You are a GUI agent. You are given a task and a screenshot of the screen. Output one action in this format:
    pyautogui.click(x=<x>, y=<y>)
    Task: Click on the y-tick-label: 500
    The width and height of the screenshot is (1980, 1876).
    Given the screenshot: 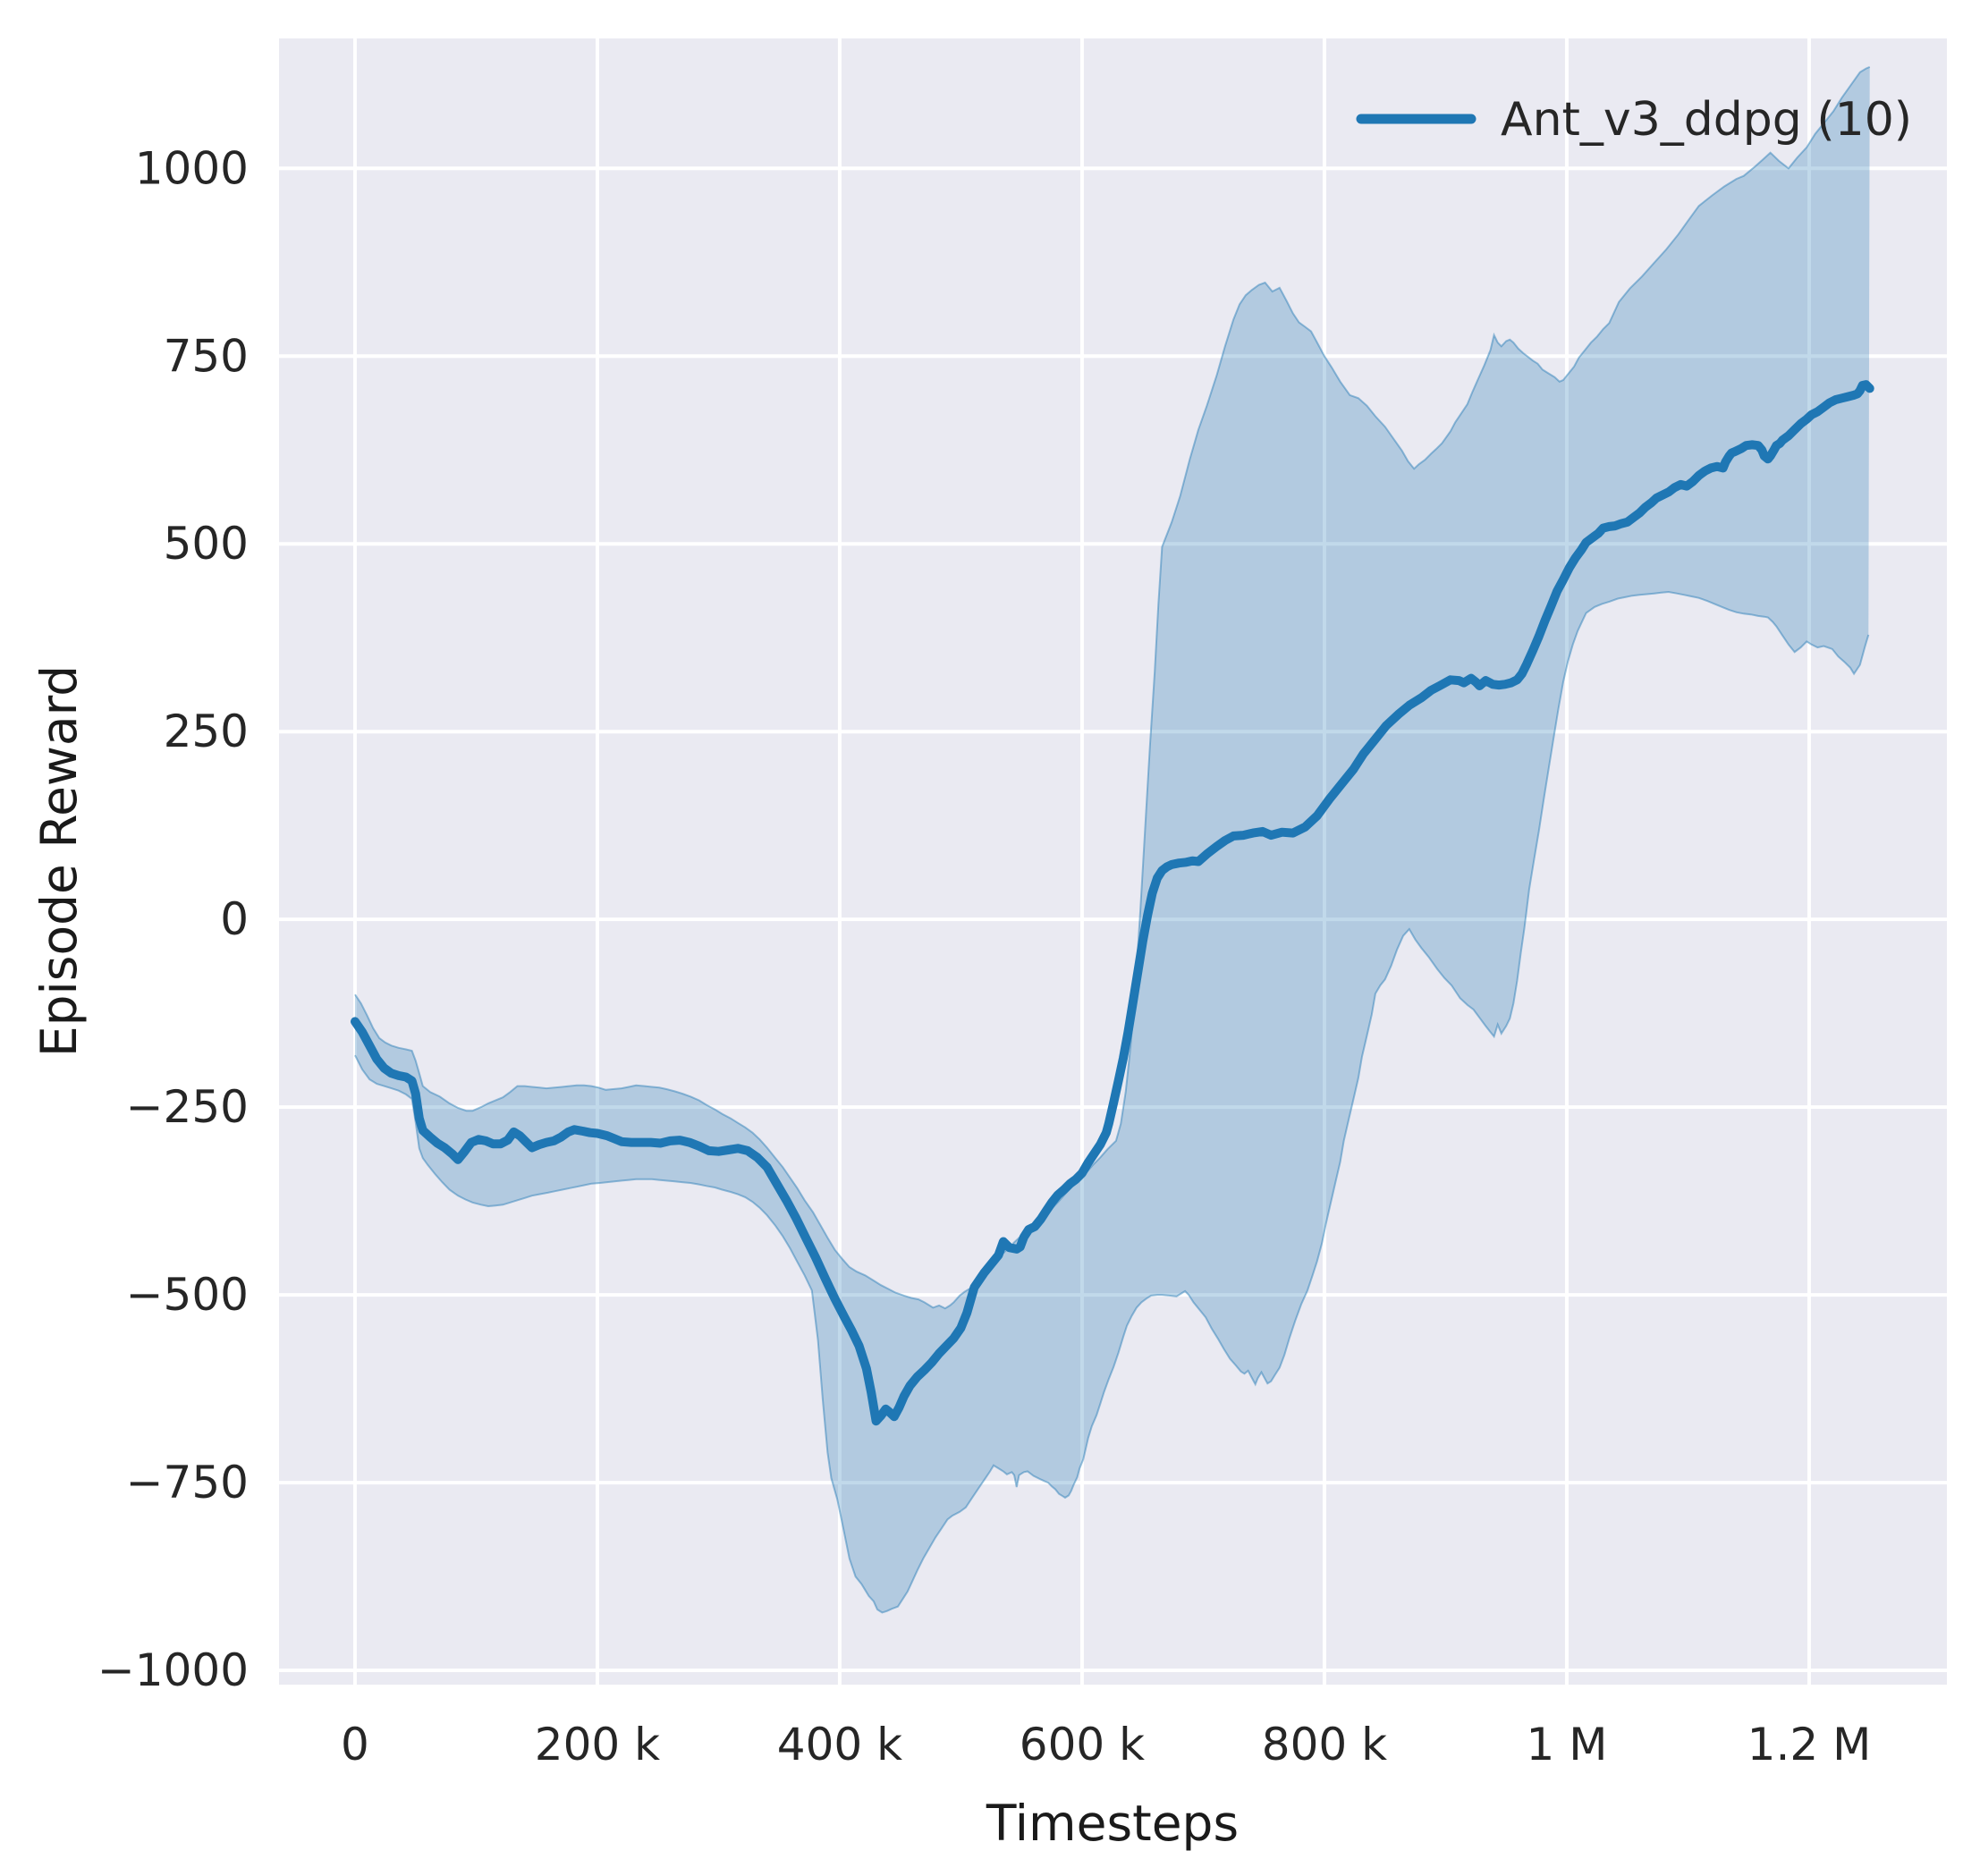 What is the action you would take?
    pyautogui.click(x=206, y=544)
    